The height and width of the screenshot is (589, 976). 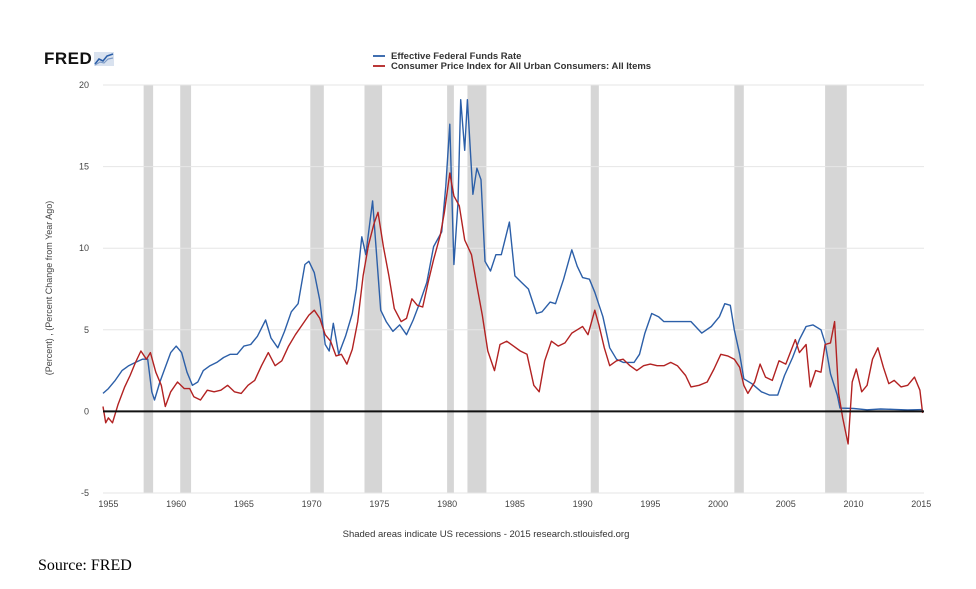 I want to click on x-tick-1985: 1985, so click(x=515, y=504).